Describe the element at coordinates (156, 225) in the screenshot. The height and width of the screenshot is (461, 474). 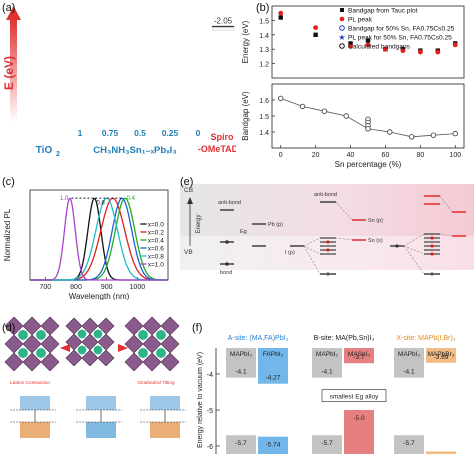
I see `legend-label: x=0.0` at that location.